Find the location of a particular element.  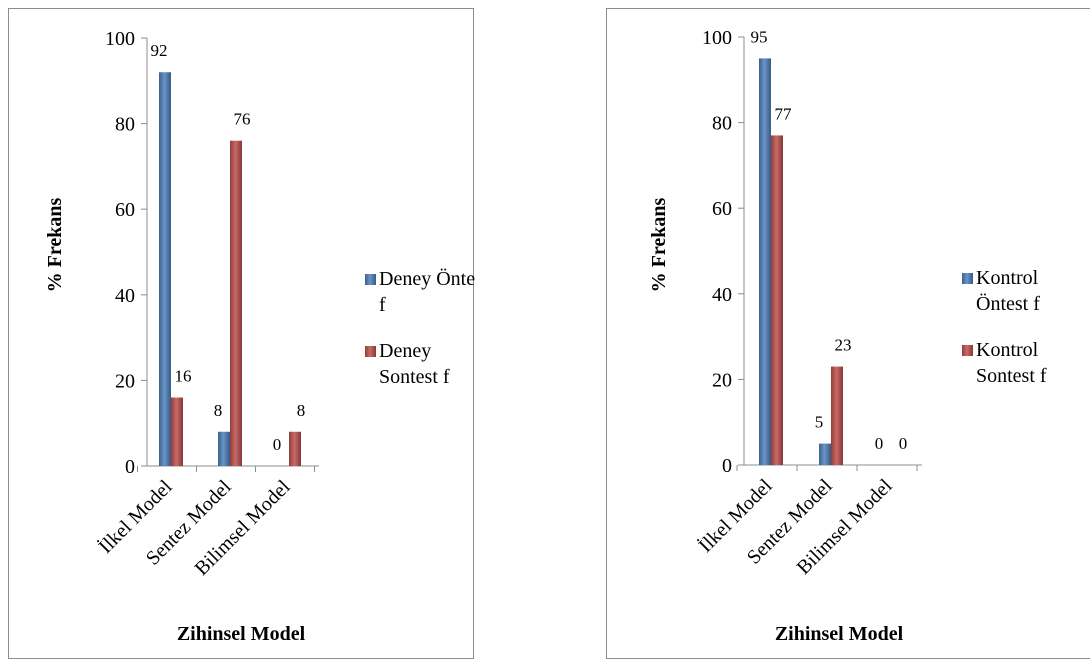

legend-label: Kontrol Sontest f is located at coordinates (1011, 363).